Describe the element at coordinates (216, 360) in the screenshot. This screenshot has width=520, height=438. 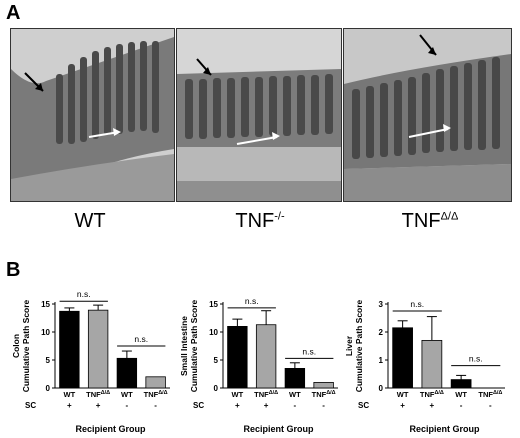
I see `chart2-y-tick-label: 5` at that location.